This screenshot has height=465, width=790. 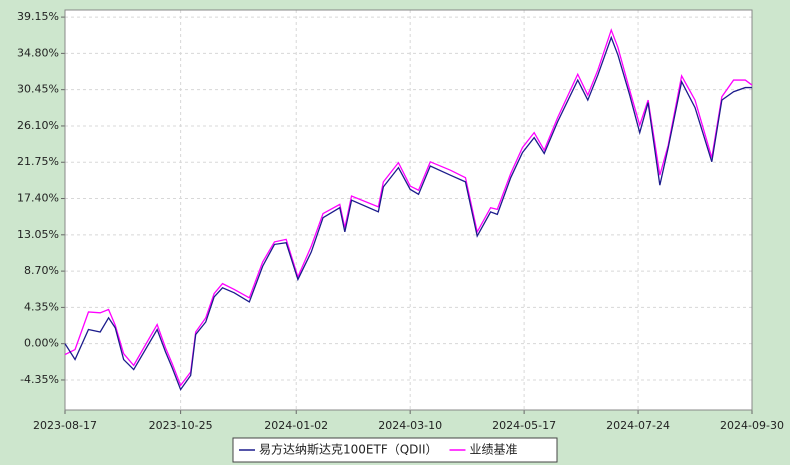 What do you see at coordinates (38, 198) in the screenshot?
I see `y-tick-label: 17.40%` at bounding box center [38, 198].